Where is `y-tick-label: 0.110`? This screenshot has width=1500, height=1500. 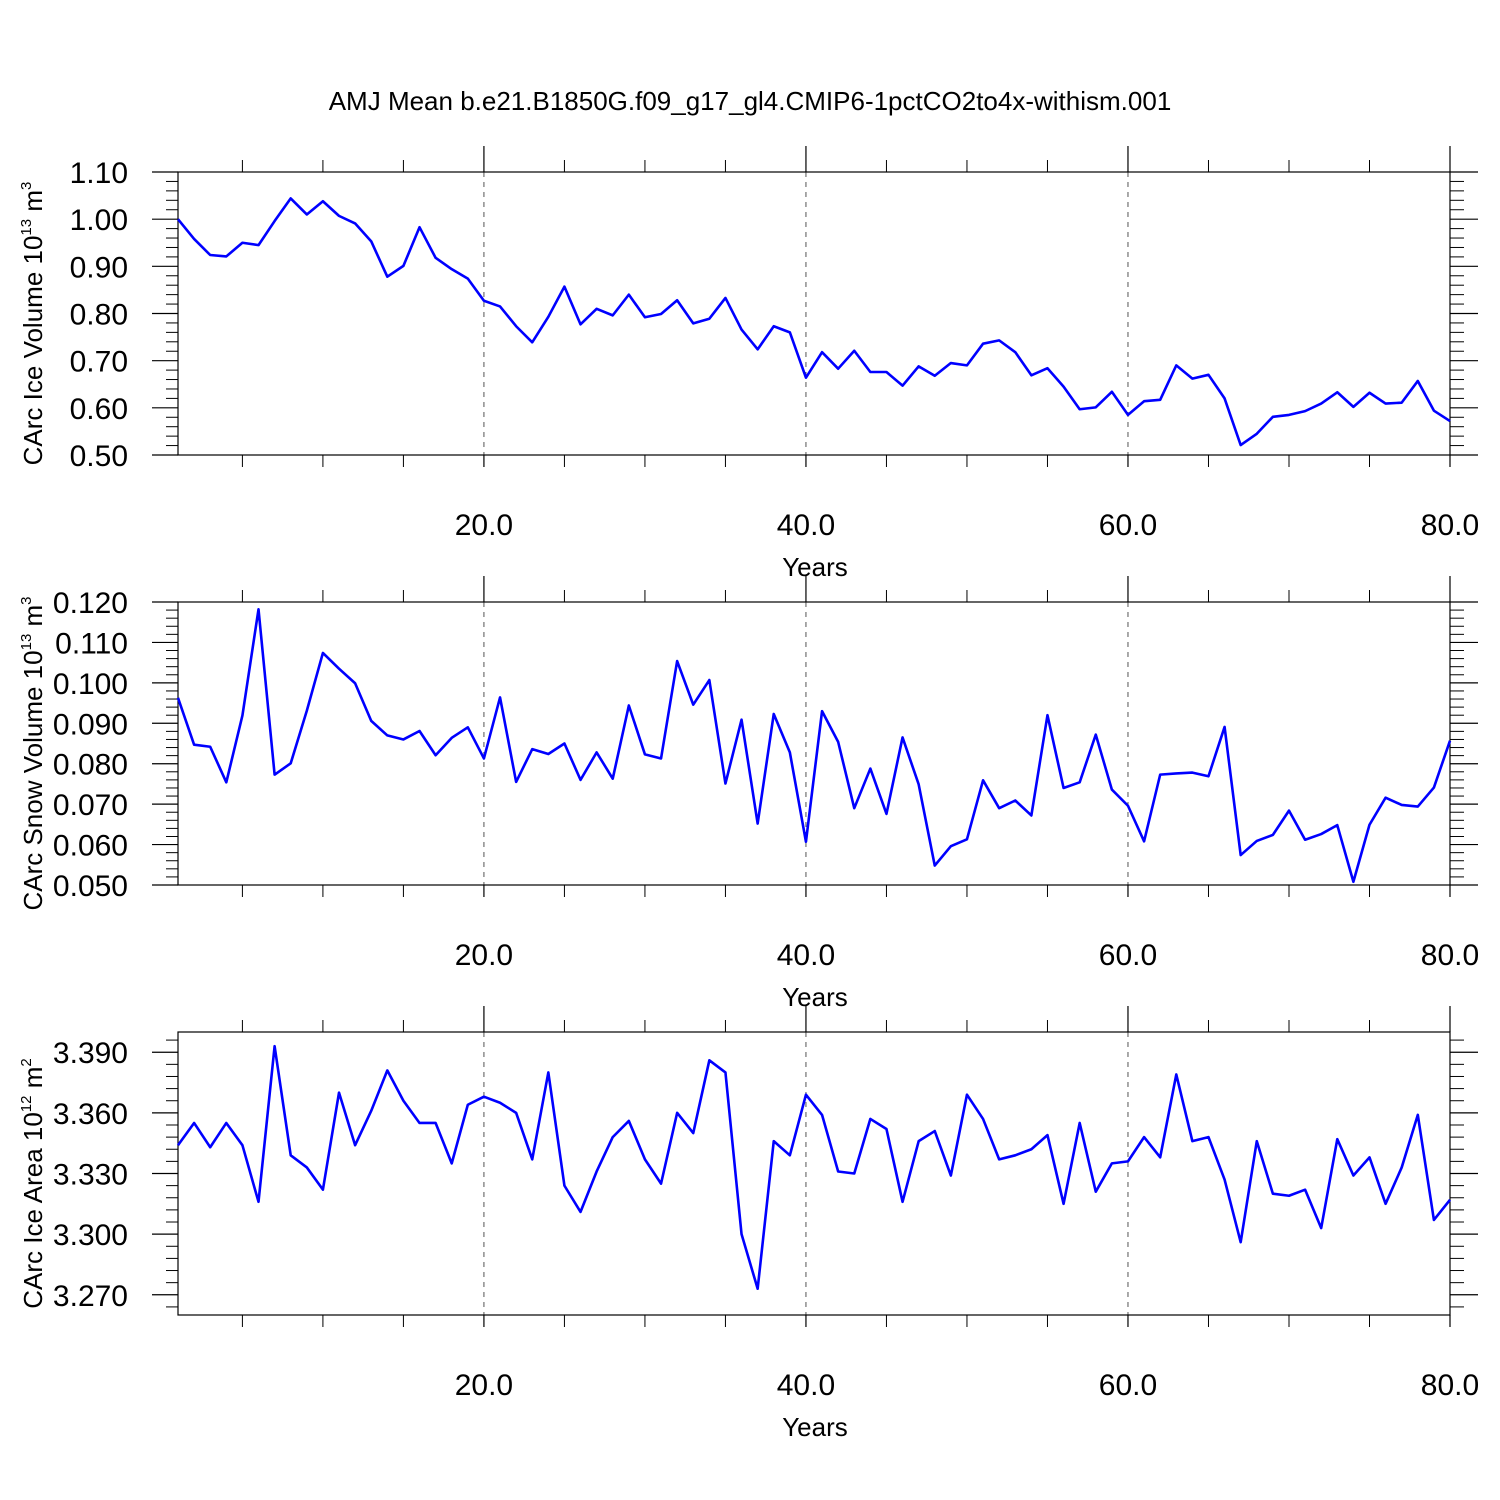
y-tick-label: 0.110 is located at coordinates (91, 643).